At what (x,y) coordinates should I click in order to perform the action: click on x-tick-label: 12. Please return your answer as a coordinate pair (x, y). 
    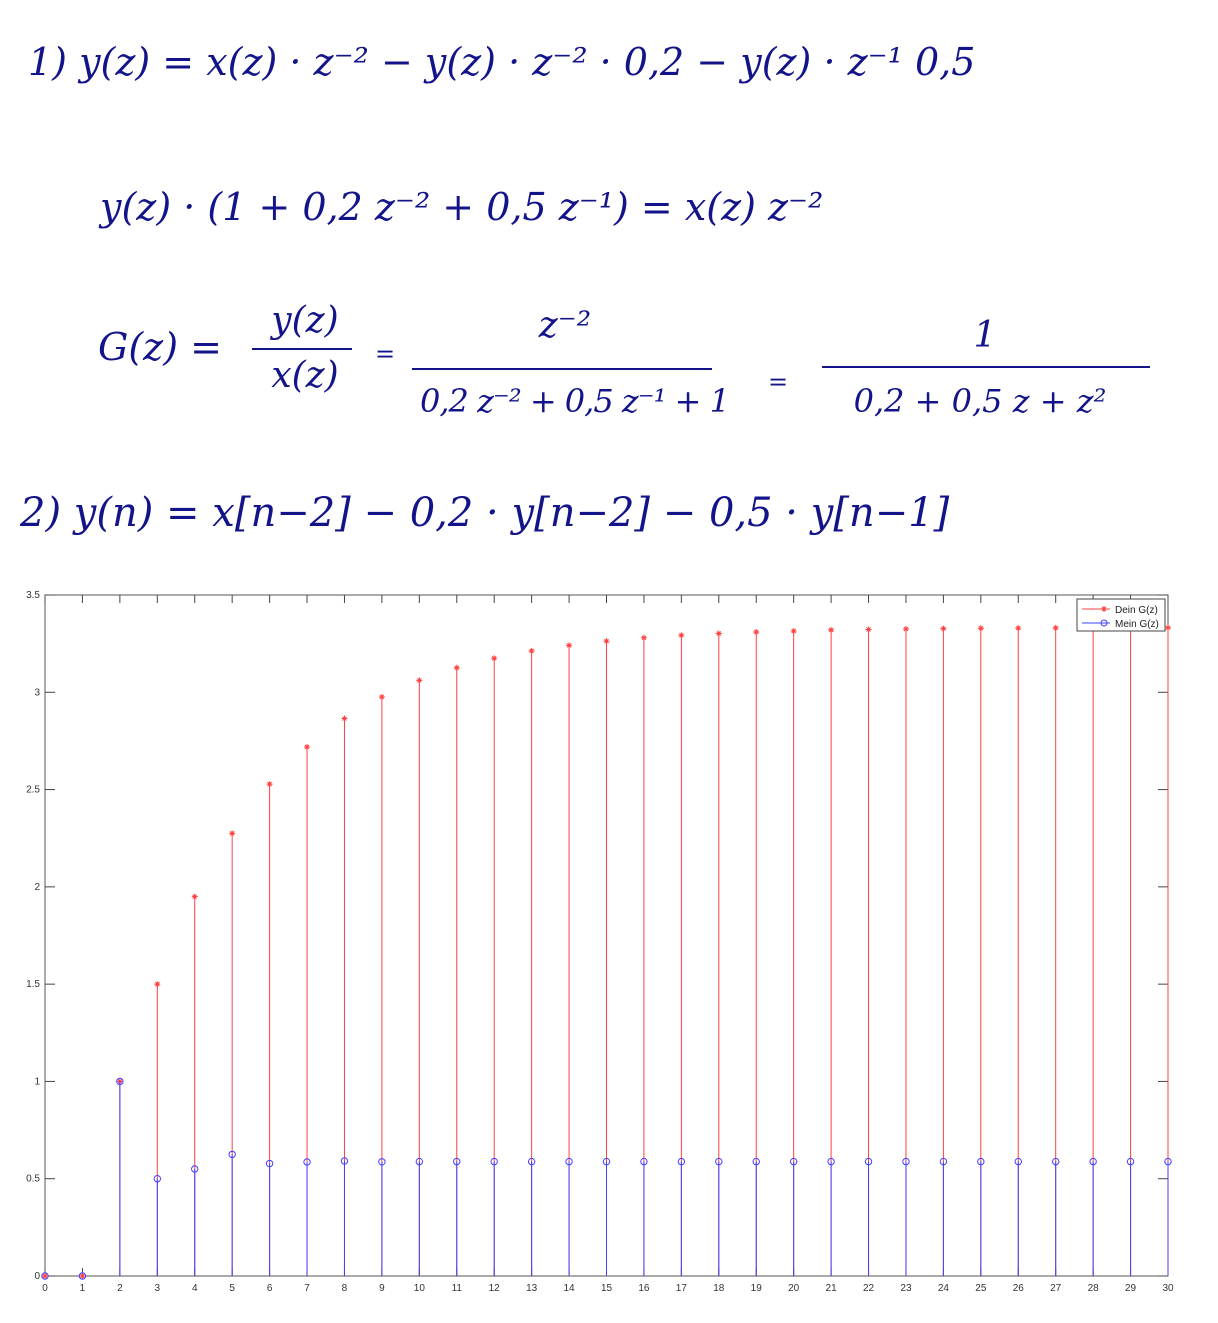
    Looking at the image, I should click on (495, 1288).